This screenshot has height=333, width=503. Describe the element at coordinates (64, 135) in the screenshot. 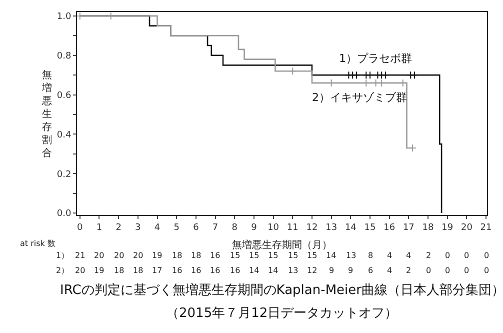

I see `y-tick-label: 0.4` at that location.